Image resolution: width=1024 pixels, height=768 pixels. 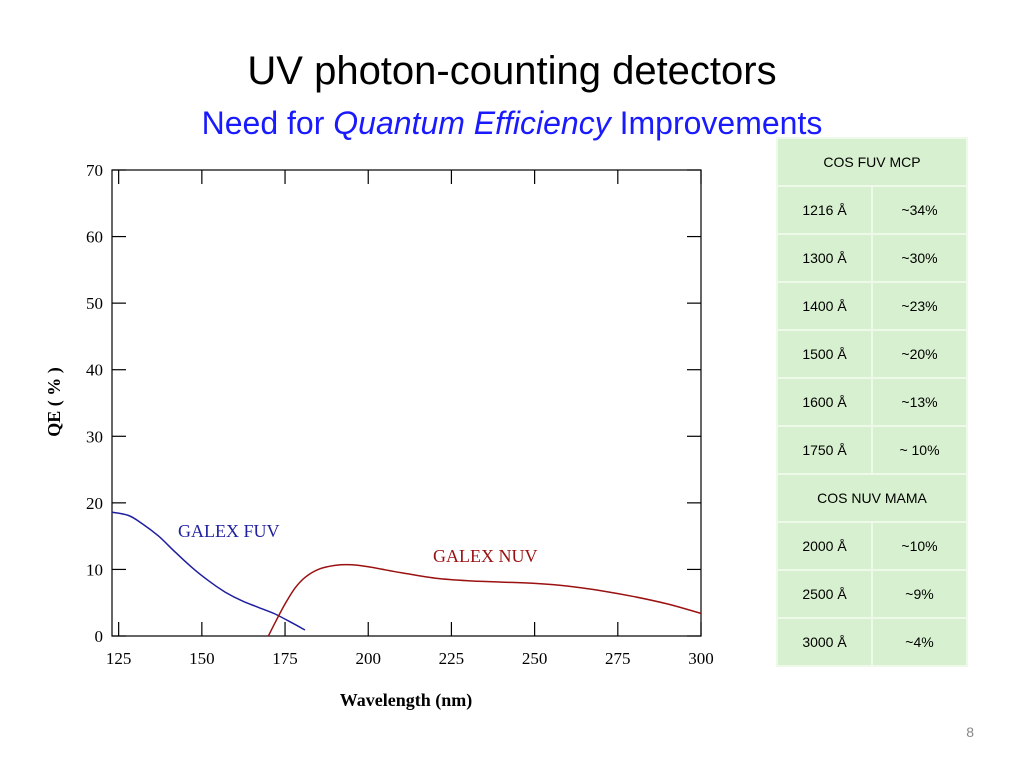 What do you see at coordinates (919, 402) in the screenshot?
I see `fuv-qe: ~13%` at bounding box center [919, 402].